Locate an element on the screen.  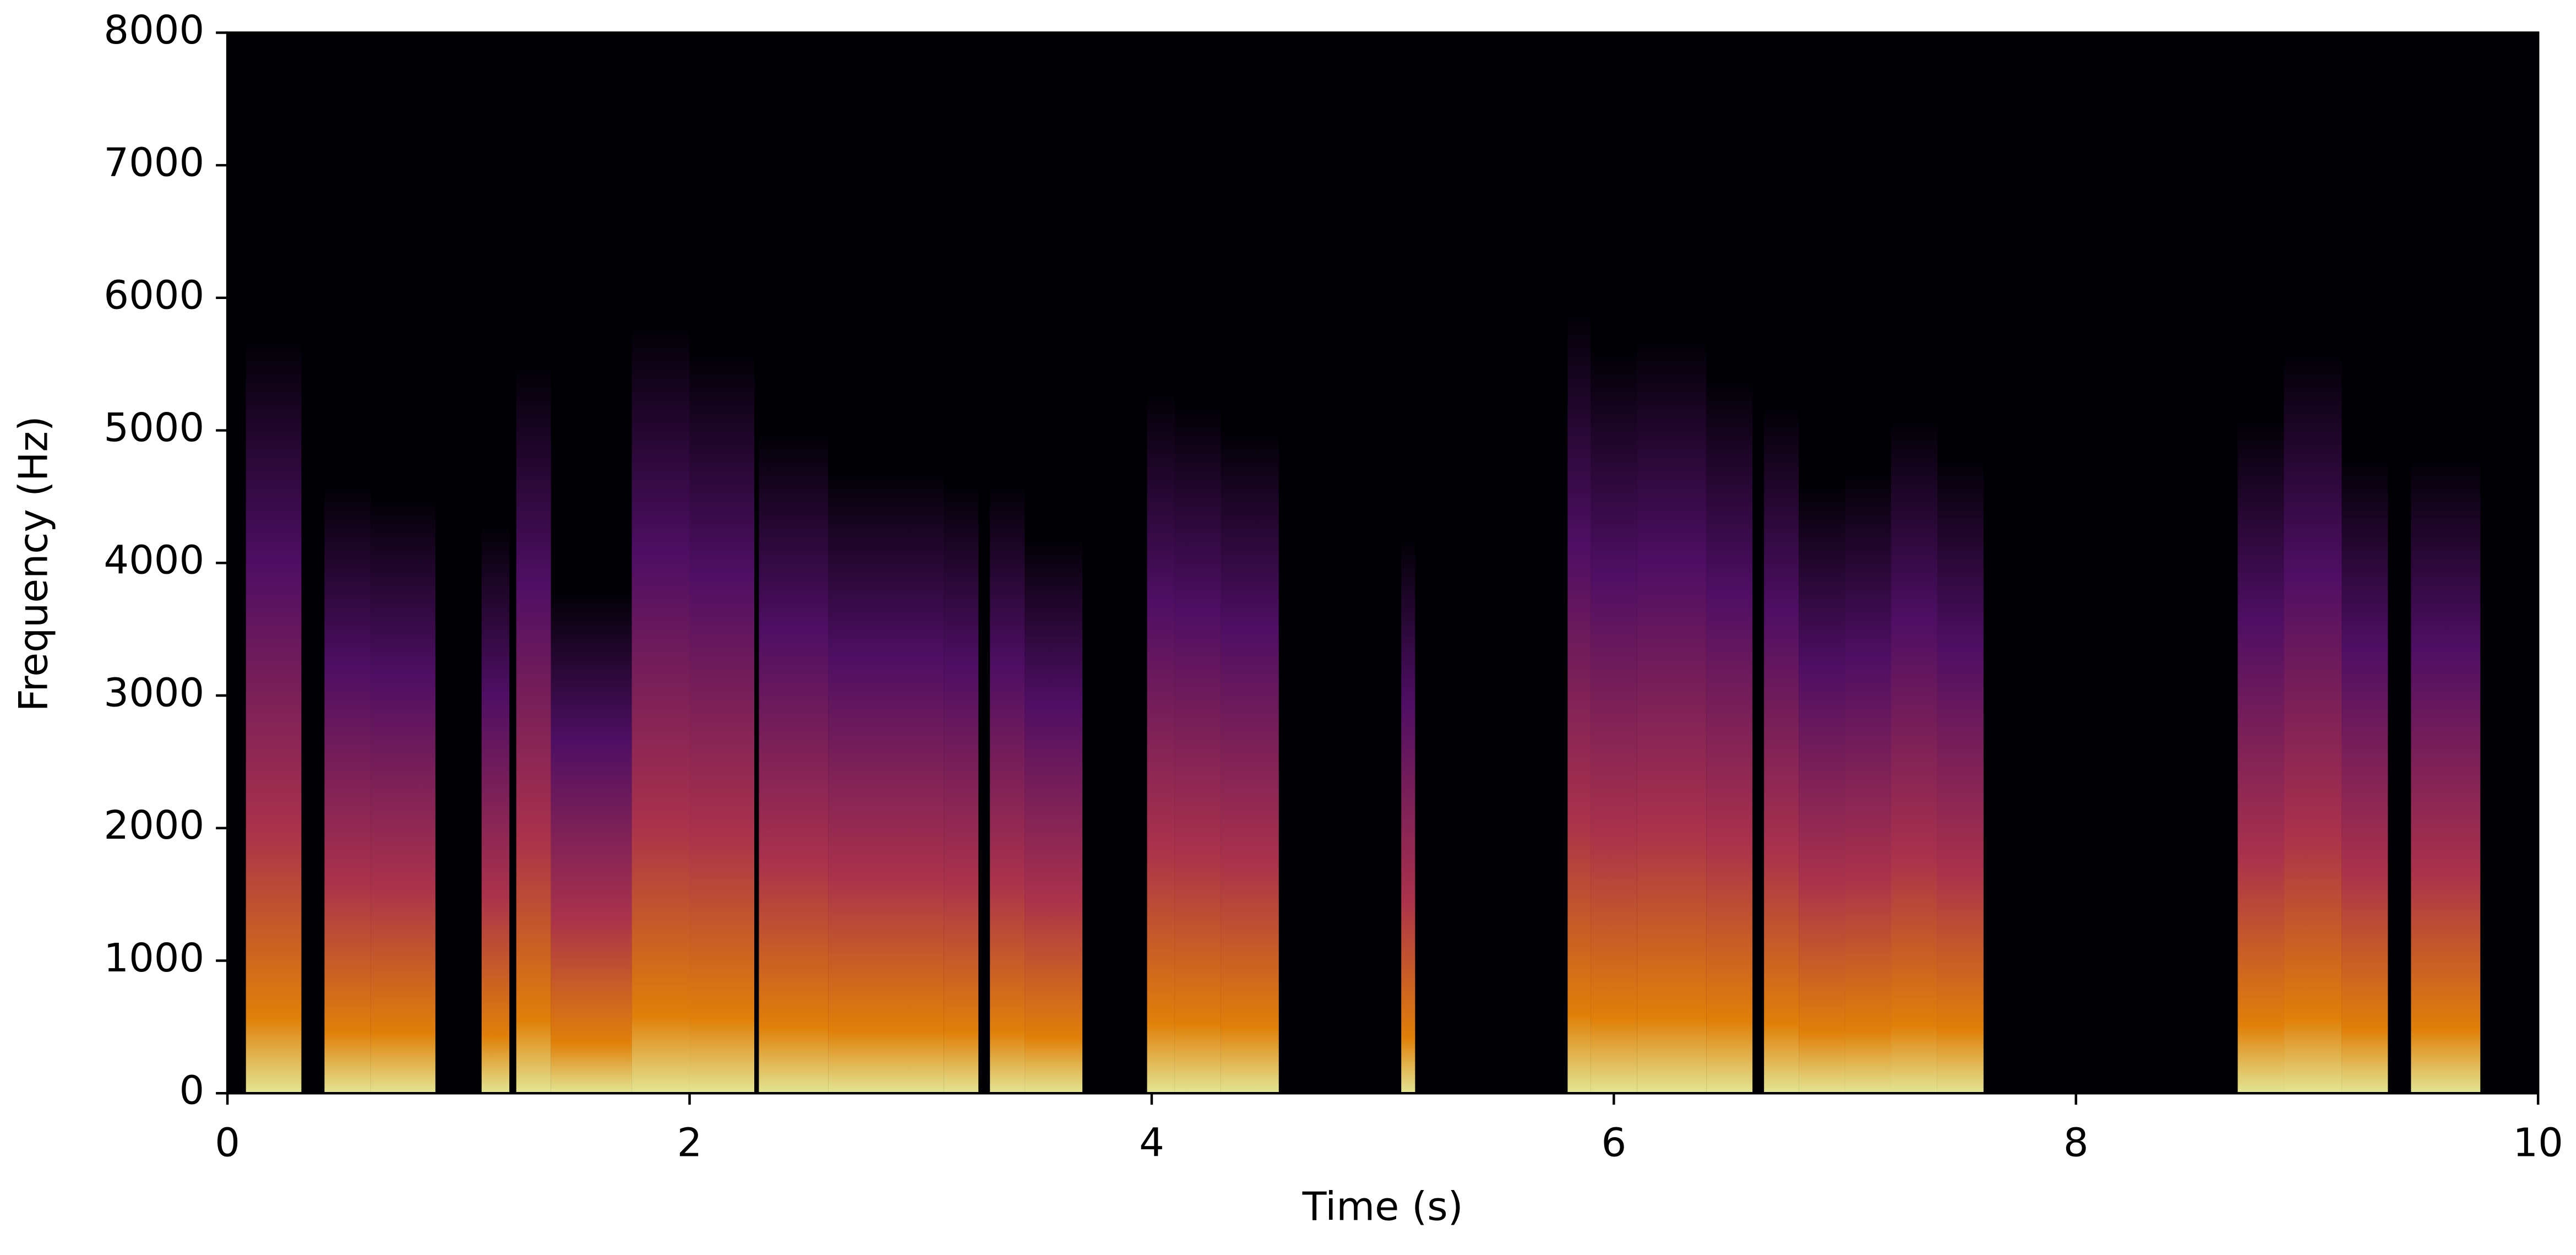
y-tick-label: 6000 is located at coordinates (154, 295).